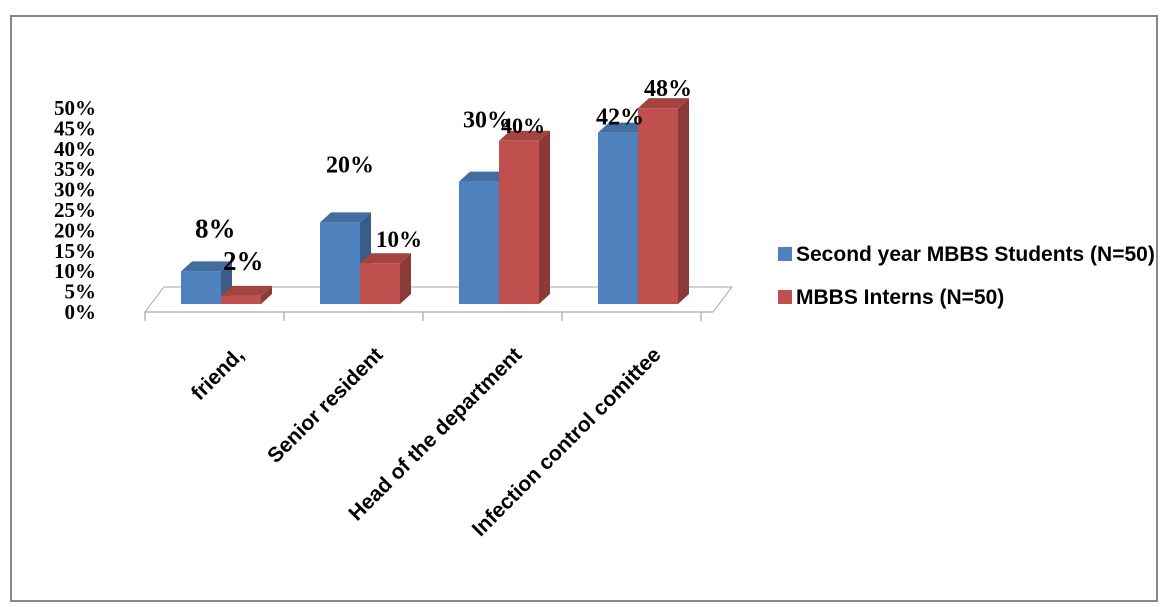  I want to click on y-axis-ticks: 0%5%10%15%20%25%30%35%40%45%50%, so click(75, 210).